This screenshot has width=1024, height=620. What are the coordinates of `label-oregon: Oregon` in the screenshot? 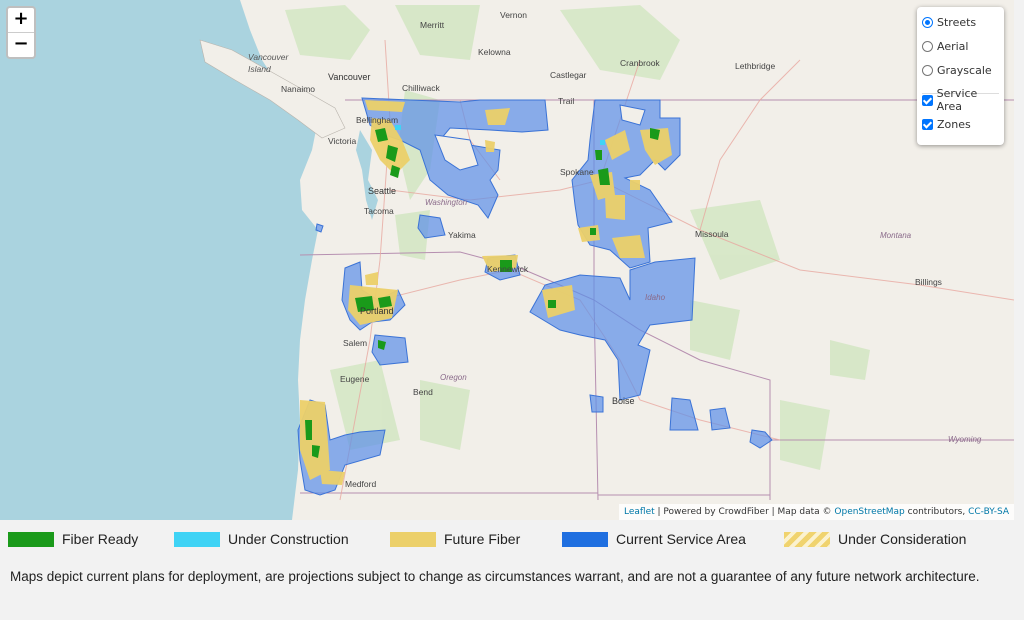 It's located at (453, 377).